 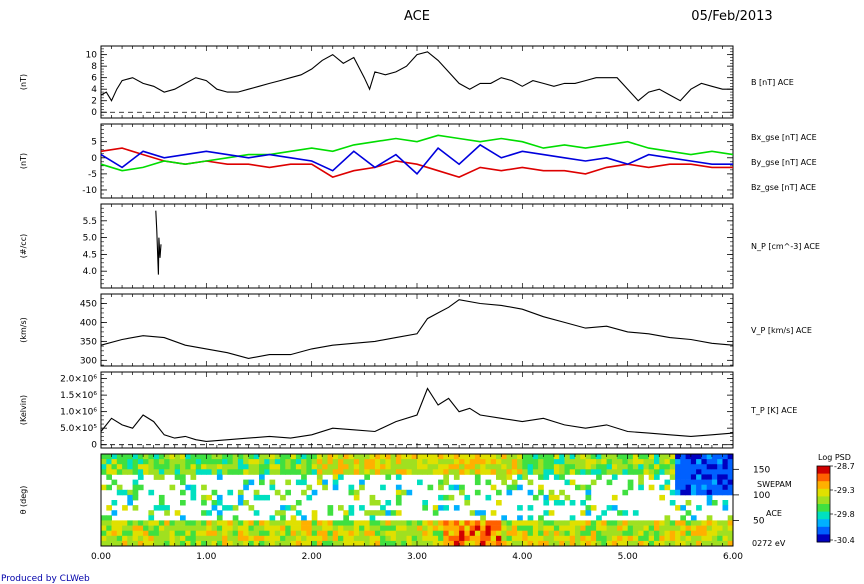 I want to click on x-tick-label: 2.00, so click(x=312, y=557).